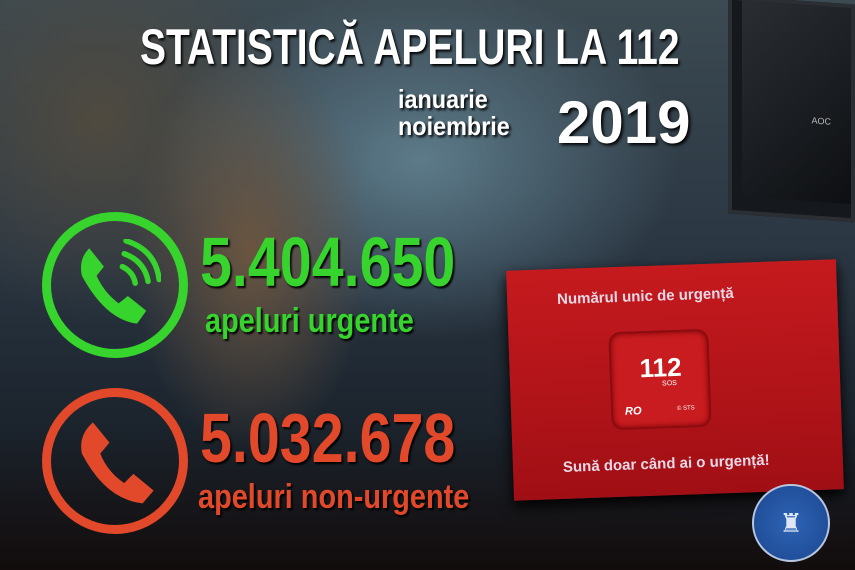  Describe the element at coordinates (410, 47) in the screenshot. I see `headline: STATISTICĂ APELURI LA 112` at that location.